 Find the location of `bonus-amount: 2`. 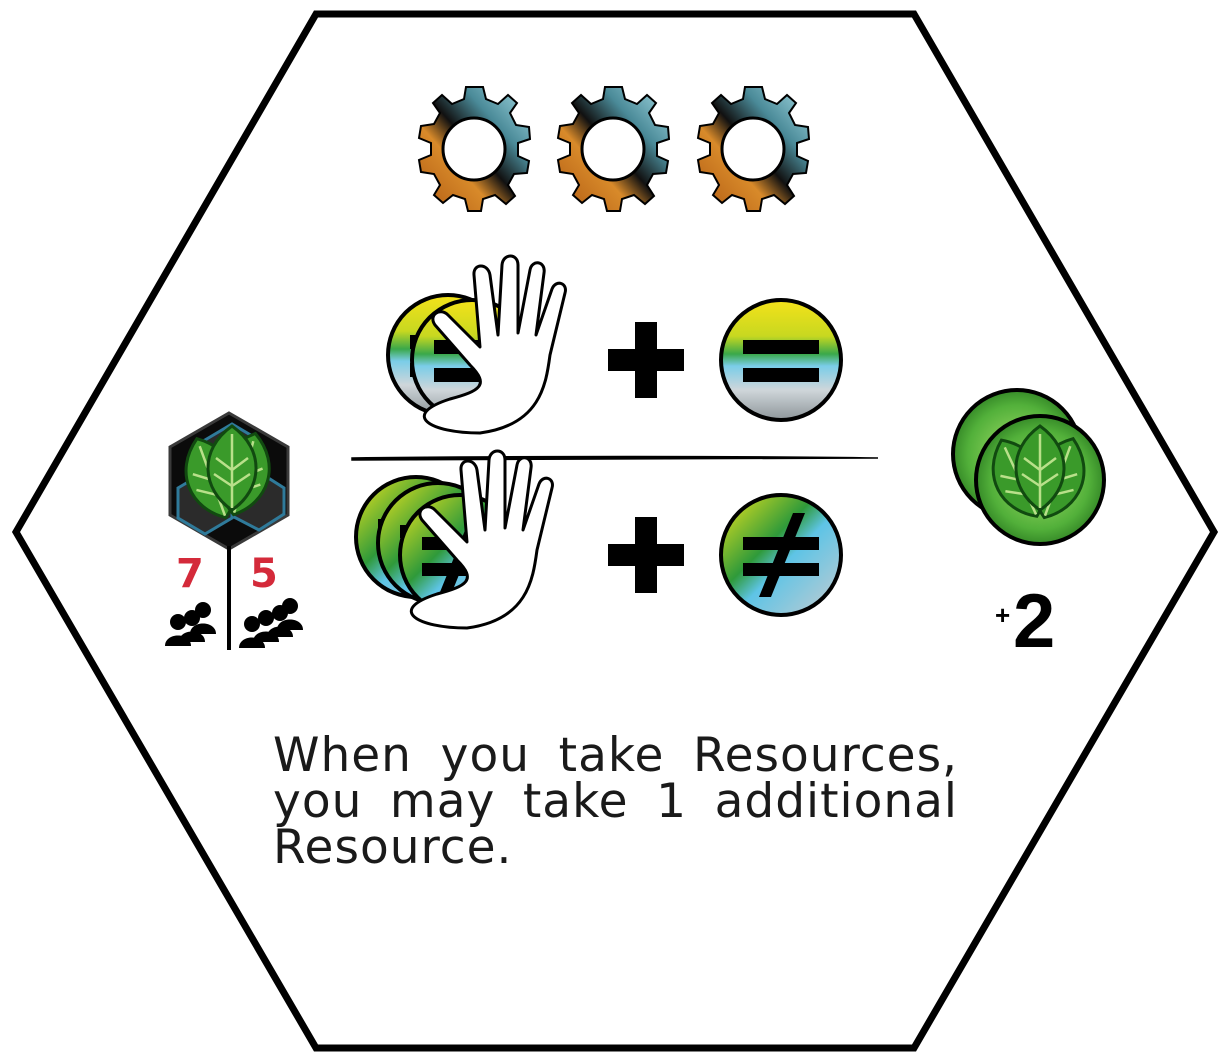

bonus-amount: 2 is located at coordinates (1034, 621).